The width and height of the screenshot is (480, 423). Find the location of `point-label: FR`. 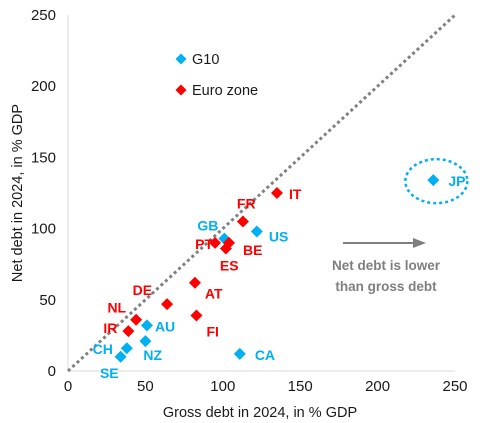

point-label: FR is located at coordinates (246, 203).